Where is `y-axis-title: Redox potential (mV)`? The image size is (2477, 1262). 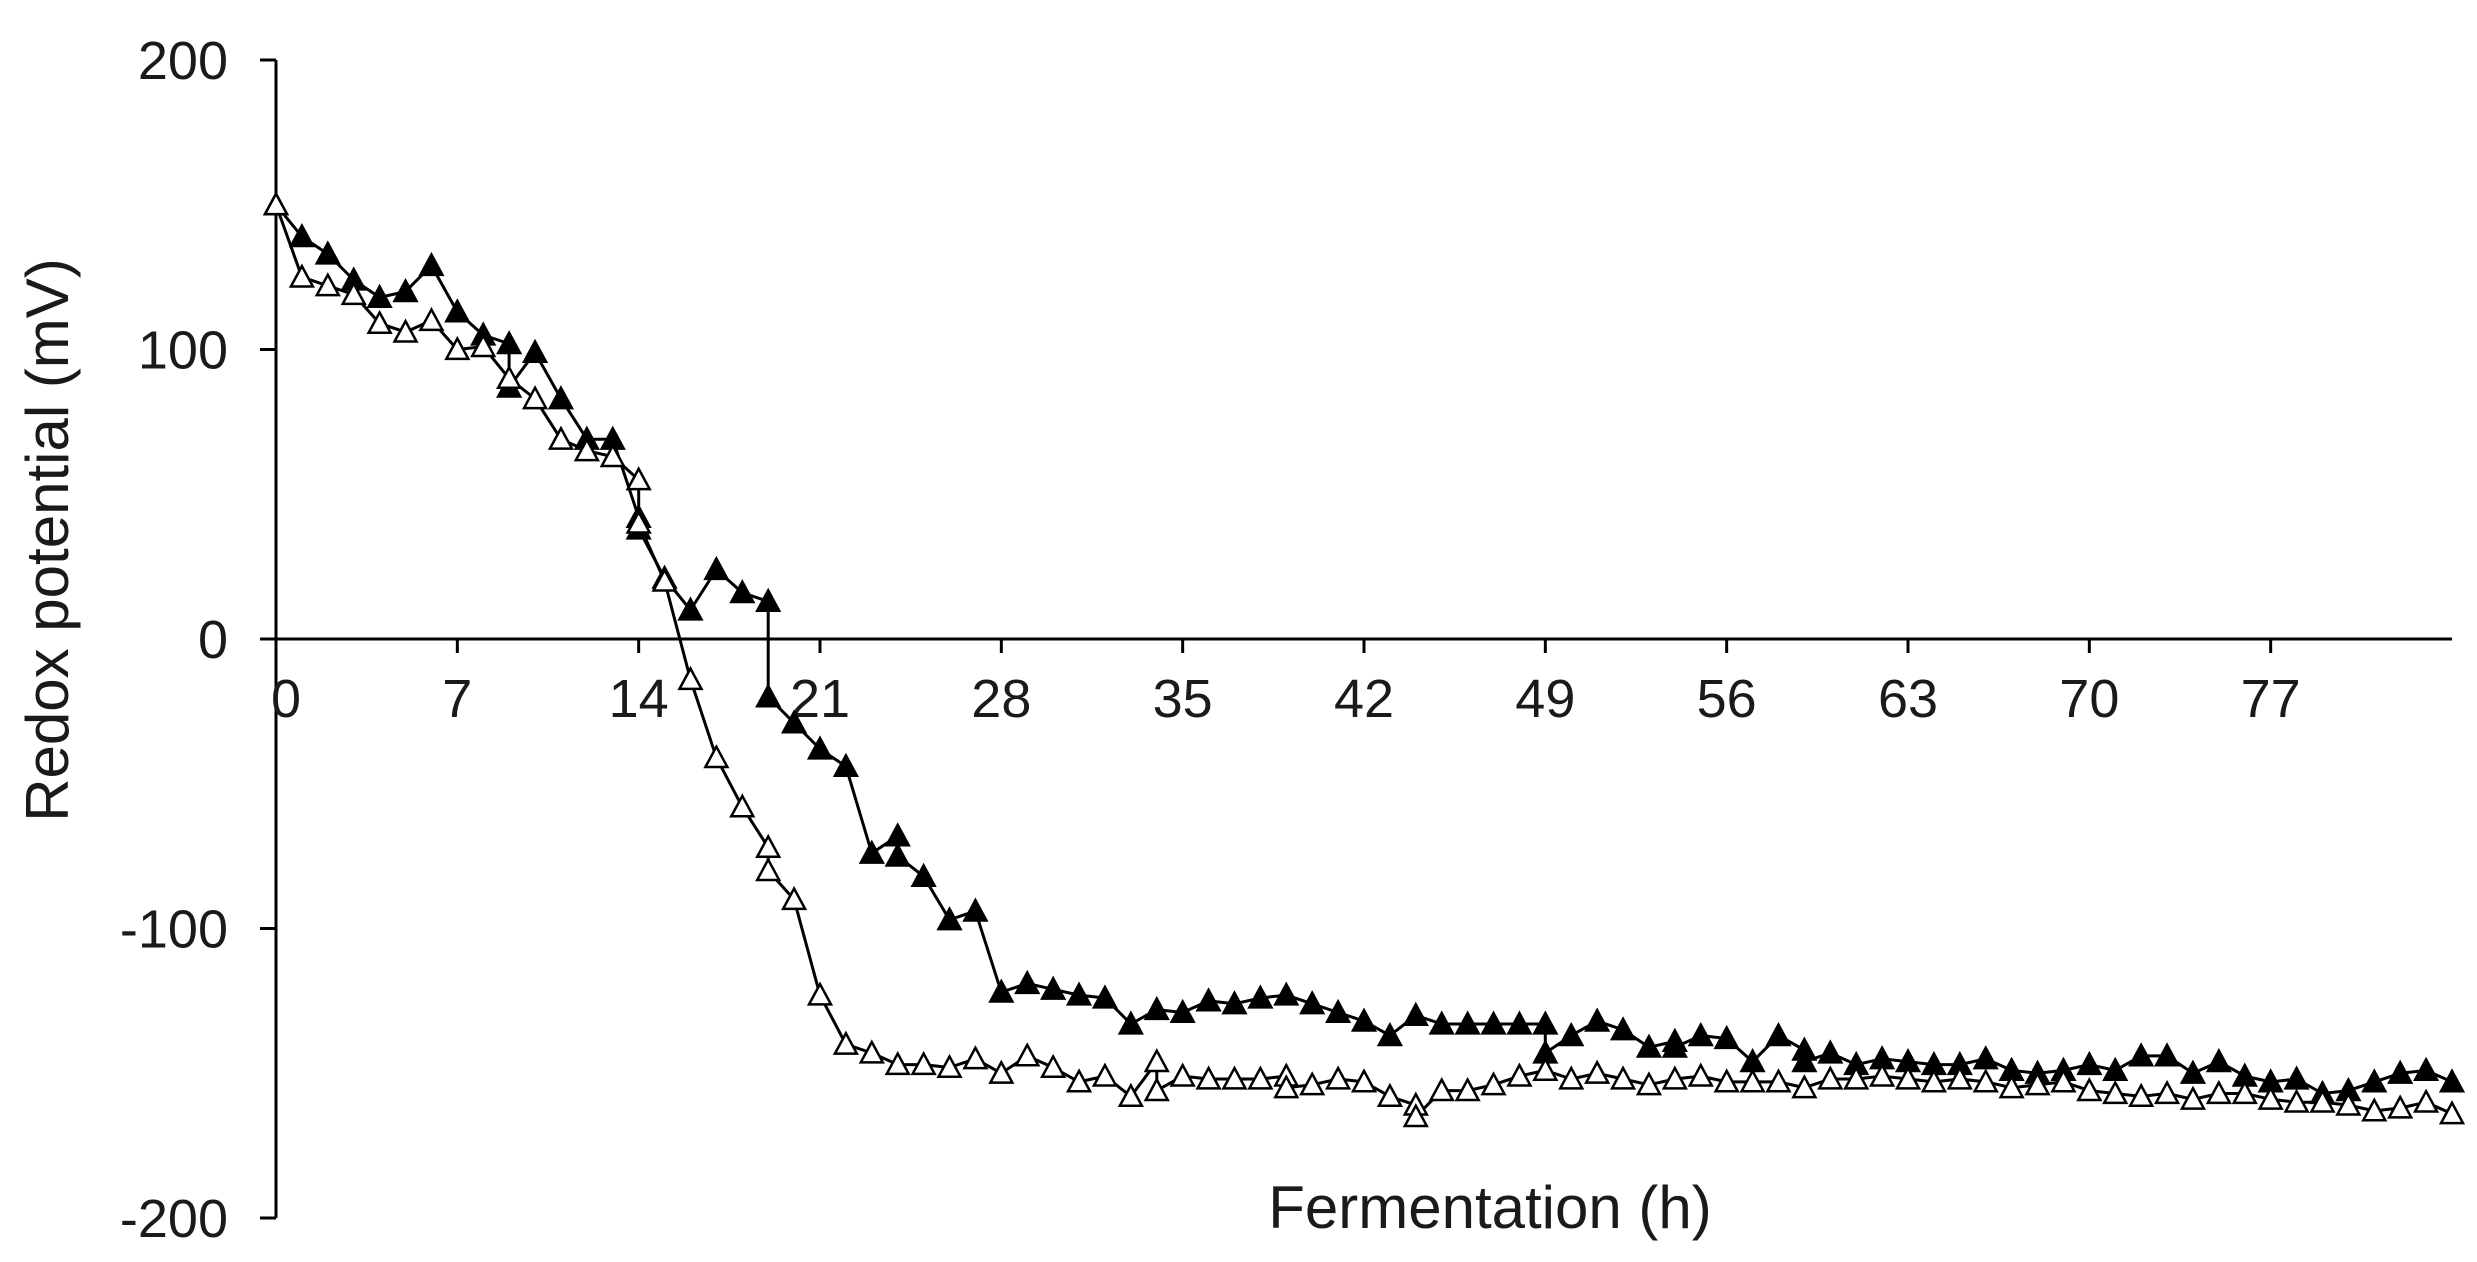
y-axis-title: Redox potential (mV) is located at coordinates (47, 540).